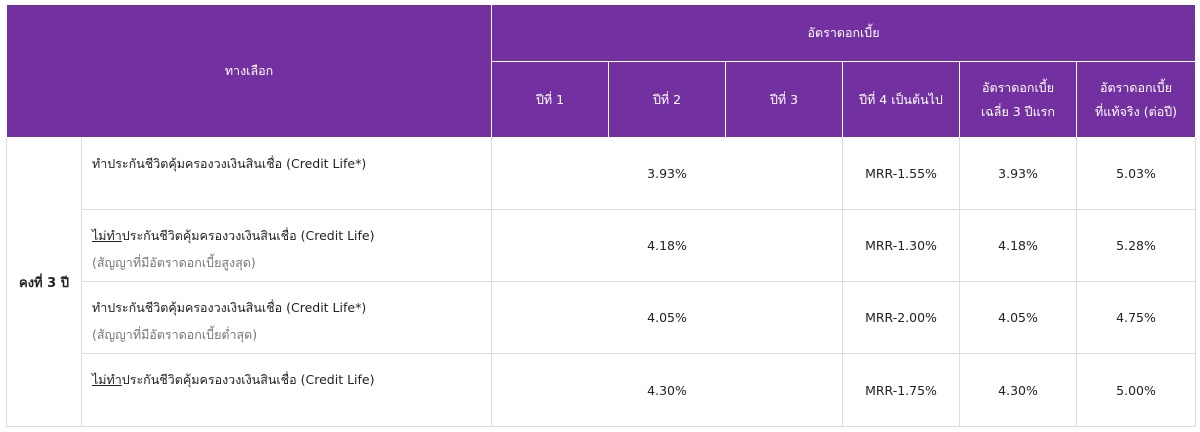  Describe the element at coordinates (1136, 317) in the screenshot. I see `effective-rate-cell: 4.75%` at that location.